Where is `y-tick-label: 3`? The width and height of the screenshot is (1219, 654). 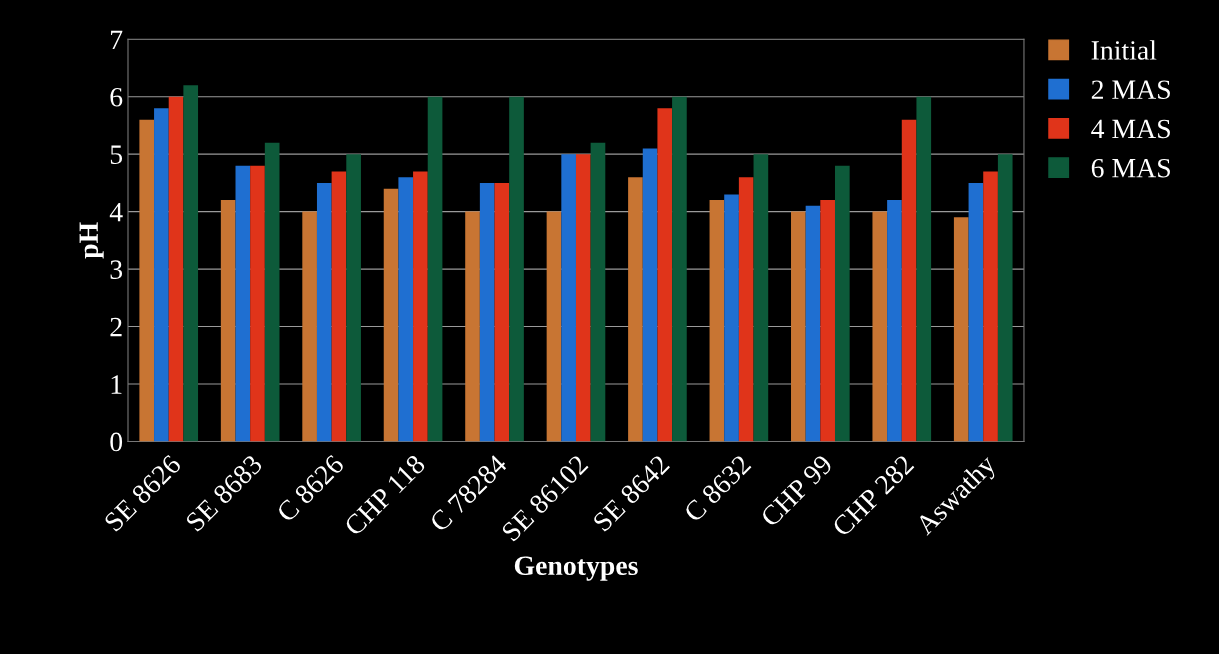 y-tick-label: 3 is located at coordinates (116, 269).